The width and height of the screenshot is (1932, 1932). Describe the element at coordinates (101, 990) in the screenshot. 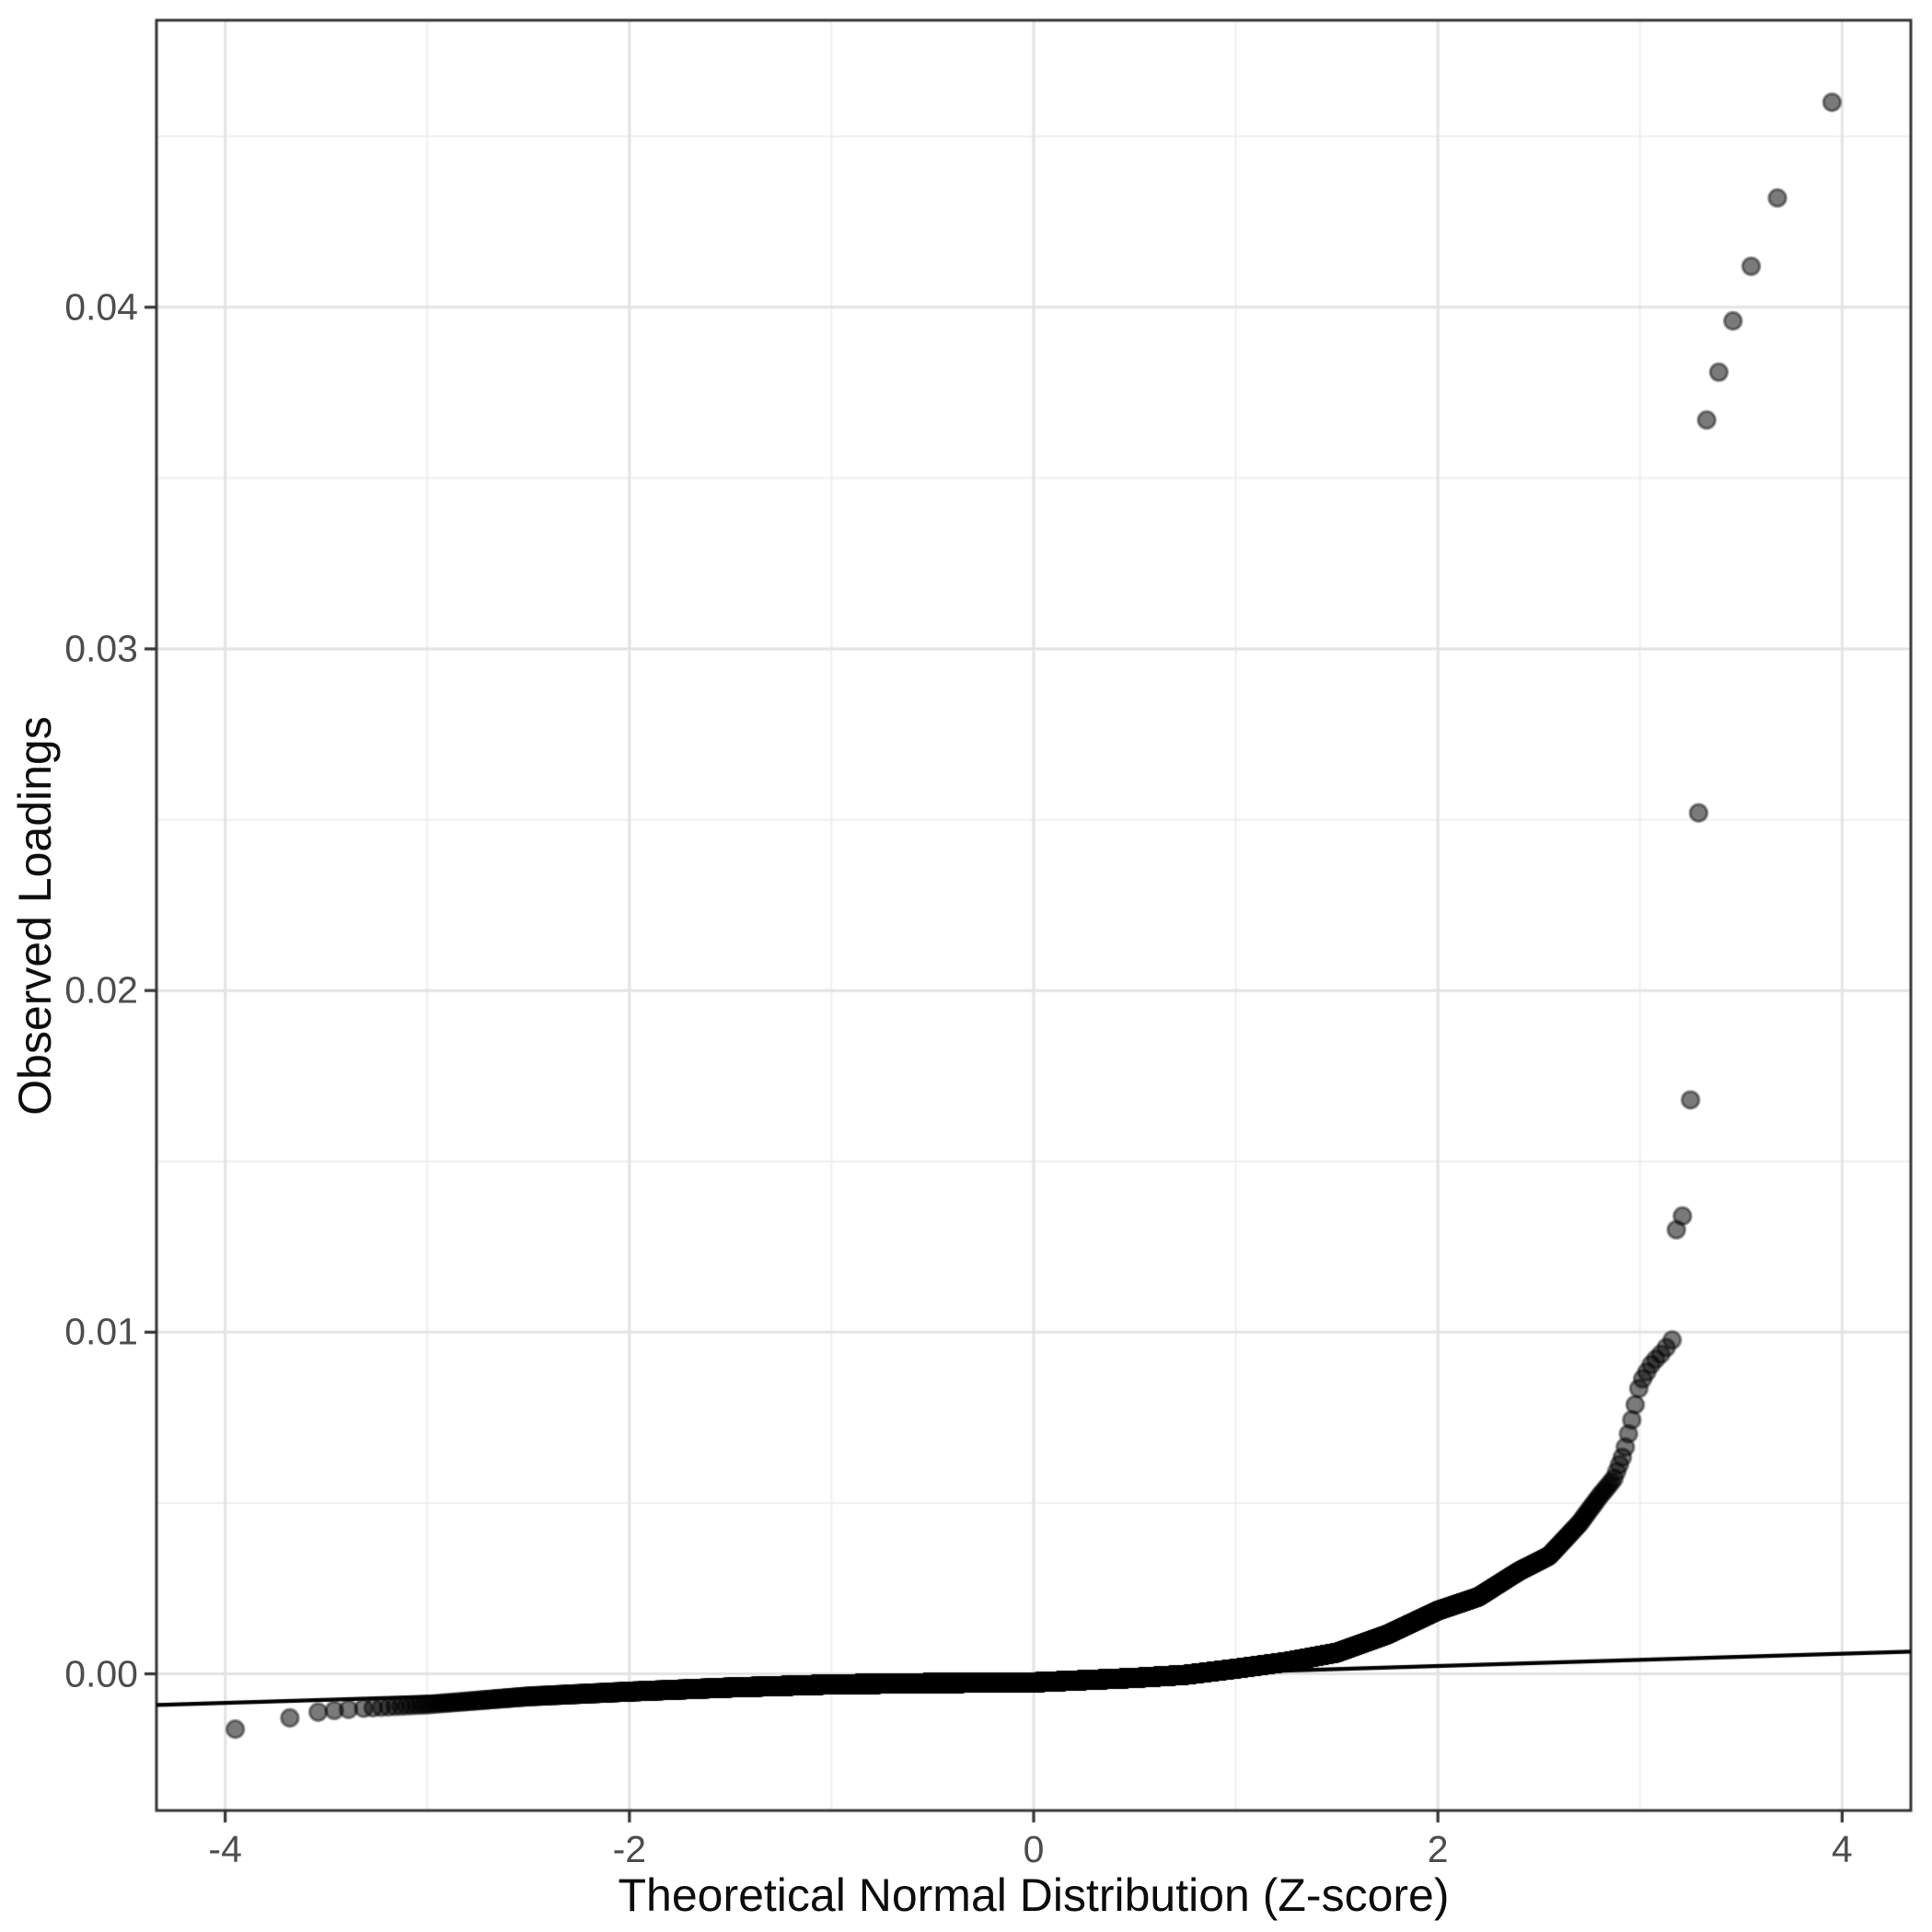

I see `y-tick-label: 0.02` at that location.